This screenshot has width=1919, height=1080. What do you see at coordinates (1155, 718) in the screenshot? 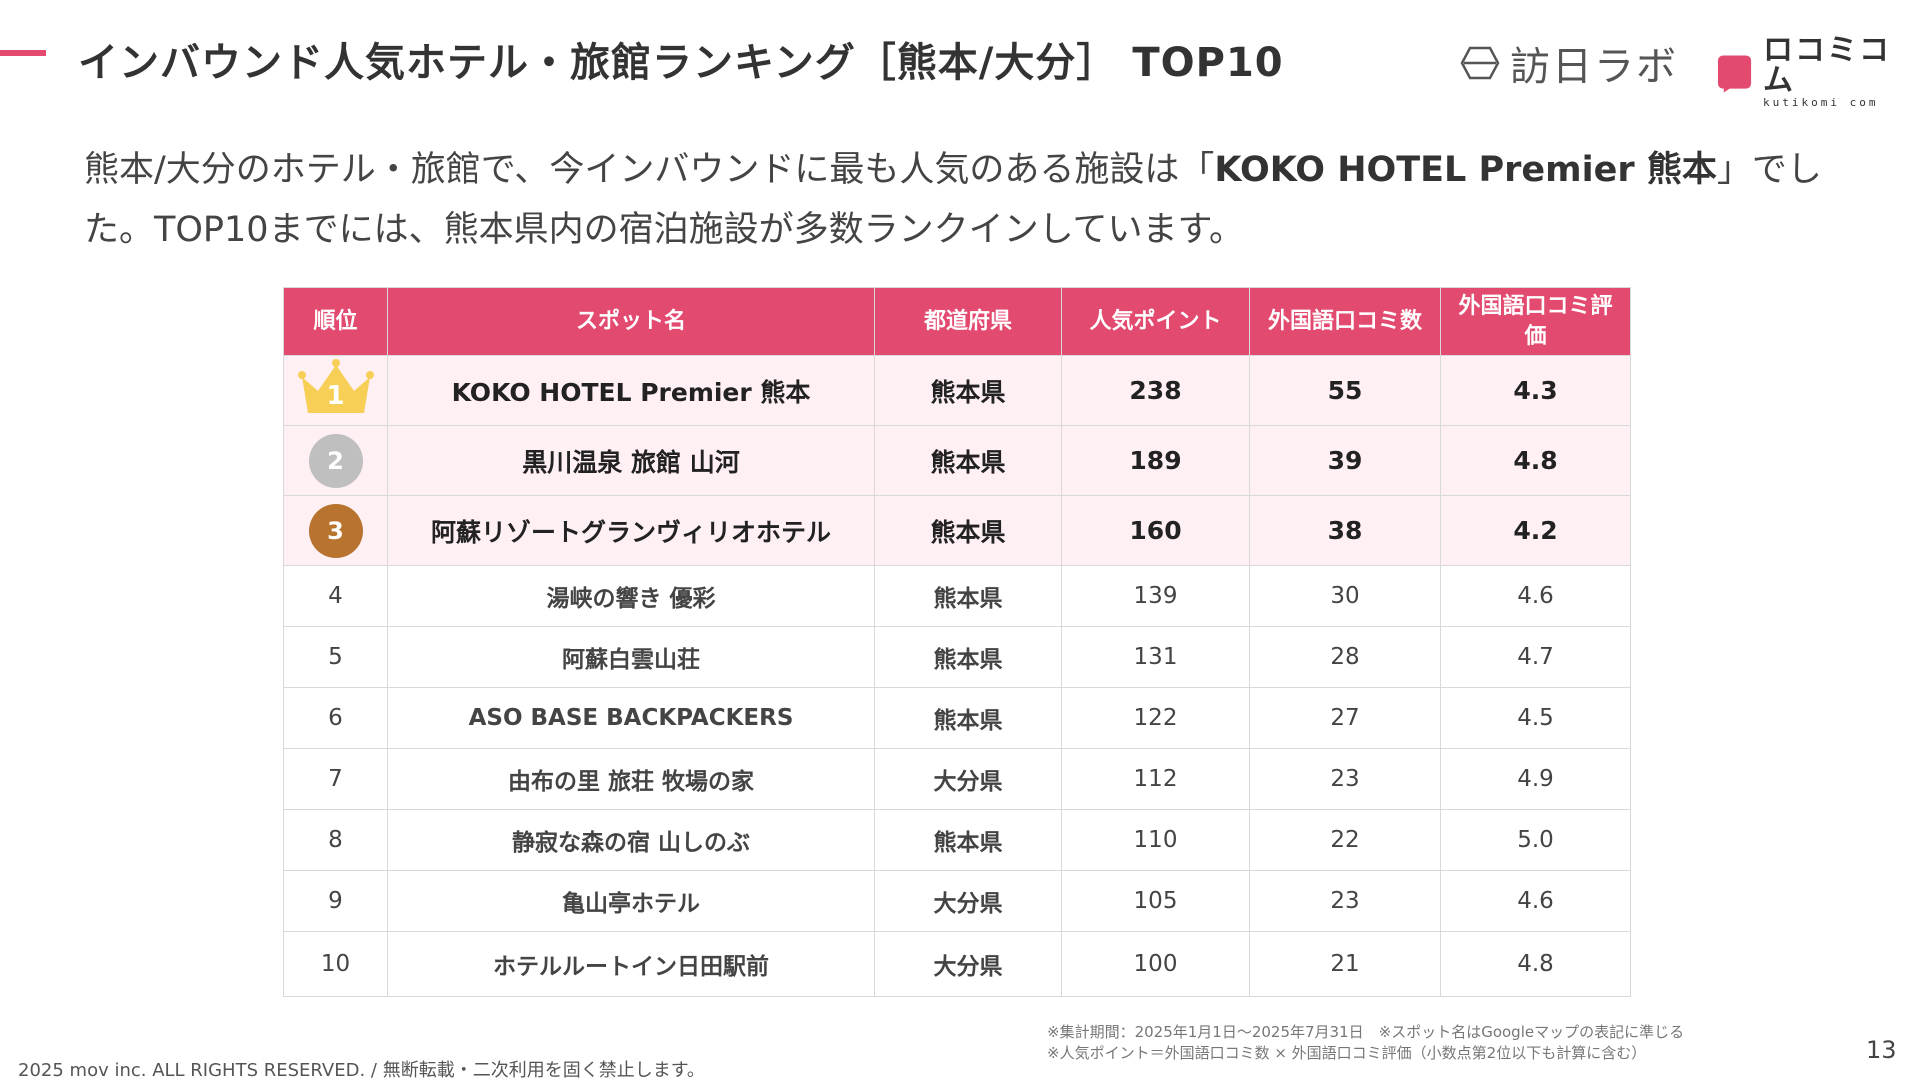
I see `points-cell: 122` at bounding box center [1155, 718].